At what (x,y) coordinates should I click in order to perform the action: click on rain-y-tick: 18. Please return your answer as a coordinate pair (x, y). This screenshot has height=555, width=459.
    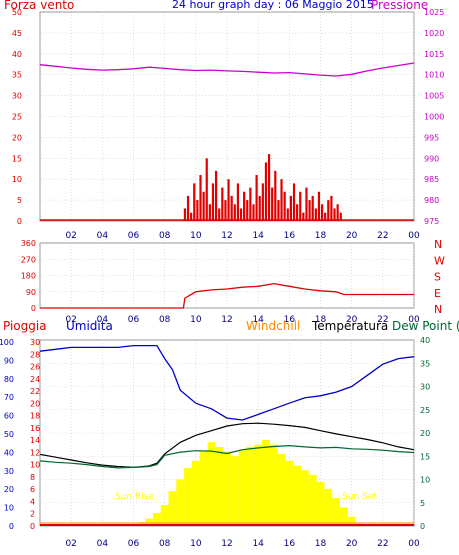
    Looking at the image, I should click on (35, 416).